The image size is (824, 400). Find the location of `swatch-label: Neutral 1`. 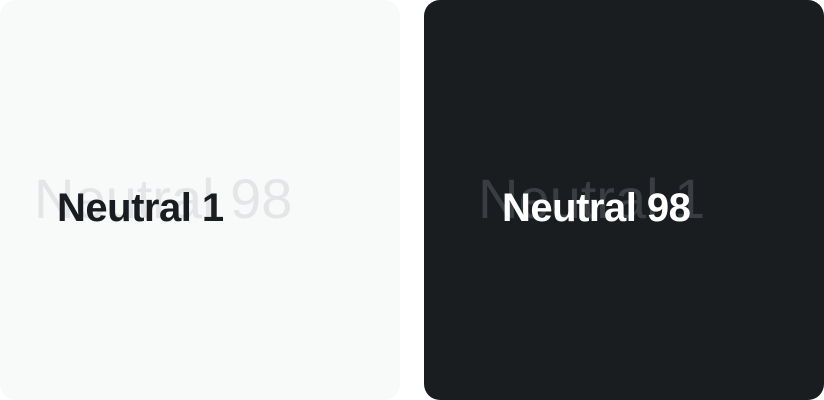

swatch-label: Neutral 1 is located at coordinates (140, 208).